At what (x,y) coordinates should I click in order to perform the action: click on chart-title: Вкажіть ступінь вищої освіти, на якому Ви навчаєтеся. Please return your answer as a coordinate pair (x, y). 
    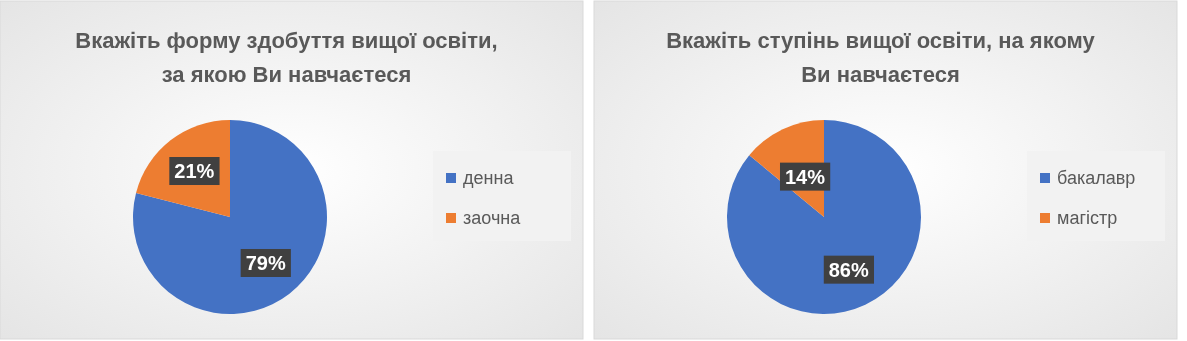
    Looking at the image, I should click on (881, 57).